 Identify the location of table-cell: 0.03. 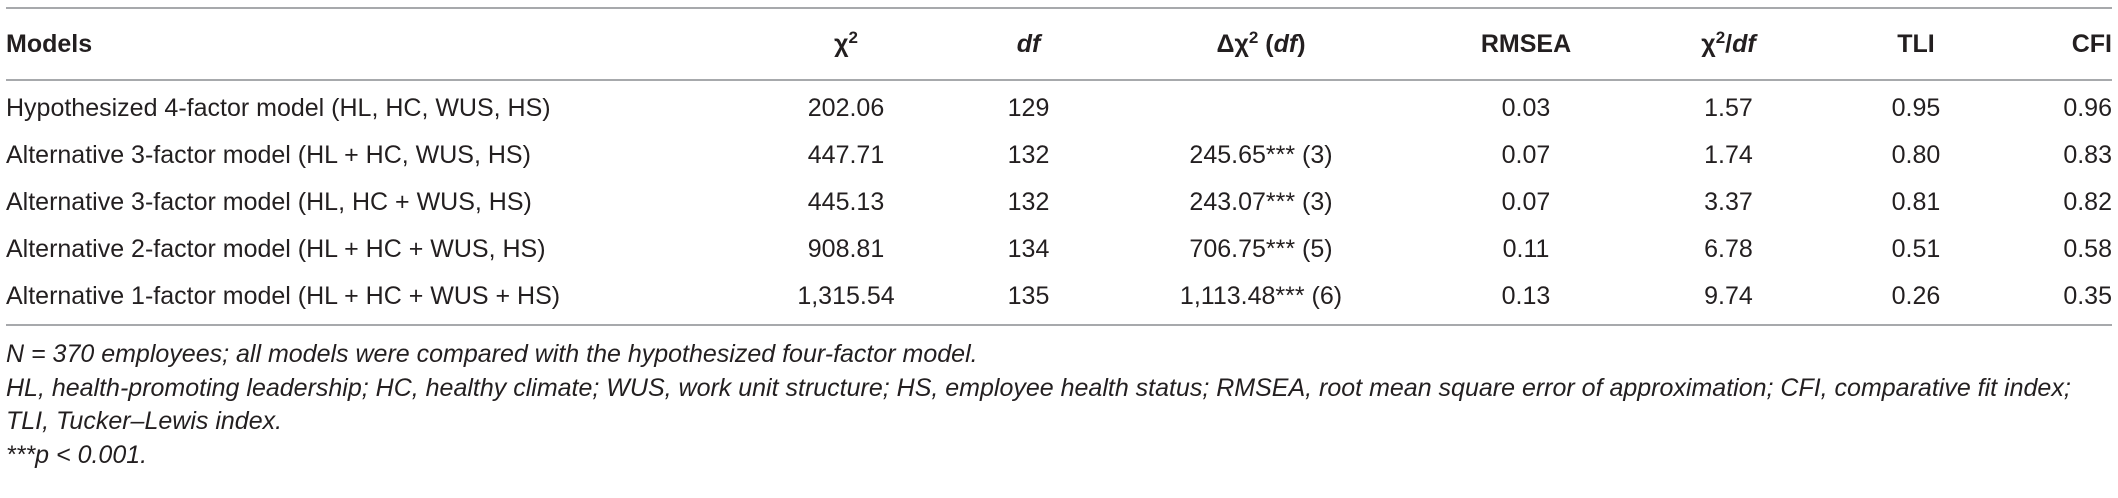
(1526, 108).